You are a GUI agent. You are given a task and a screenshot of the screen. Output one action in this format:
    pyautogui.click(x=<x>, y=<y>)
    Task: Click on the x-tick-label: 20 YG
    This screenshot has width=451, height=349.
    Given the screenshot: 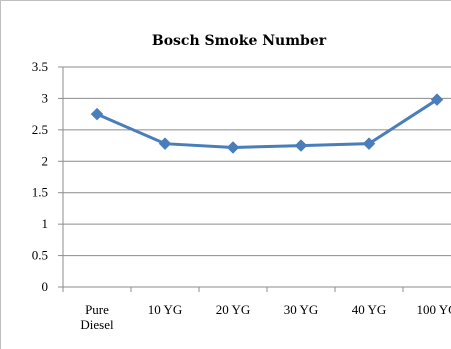 What is the action you would take?
    pyautogui.click(x=233, y=309)
    